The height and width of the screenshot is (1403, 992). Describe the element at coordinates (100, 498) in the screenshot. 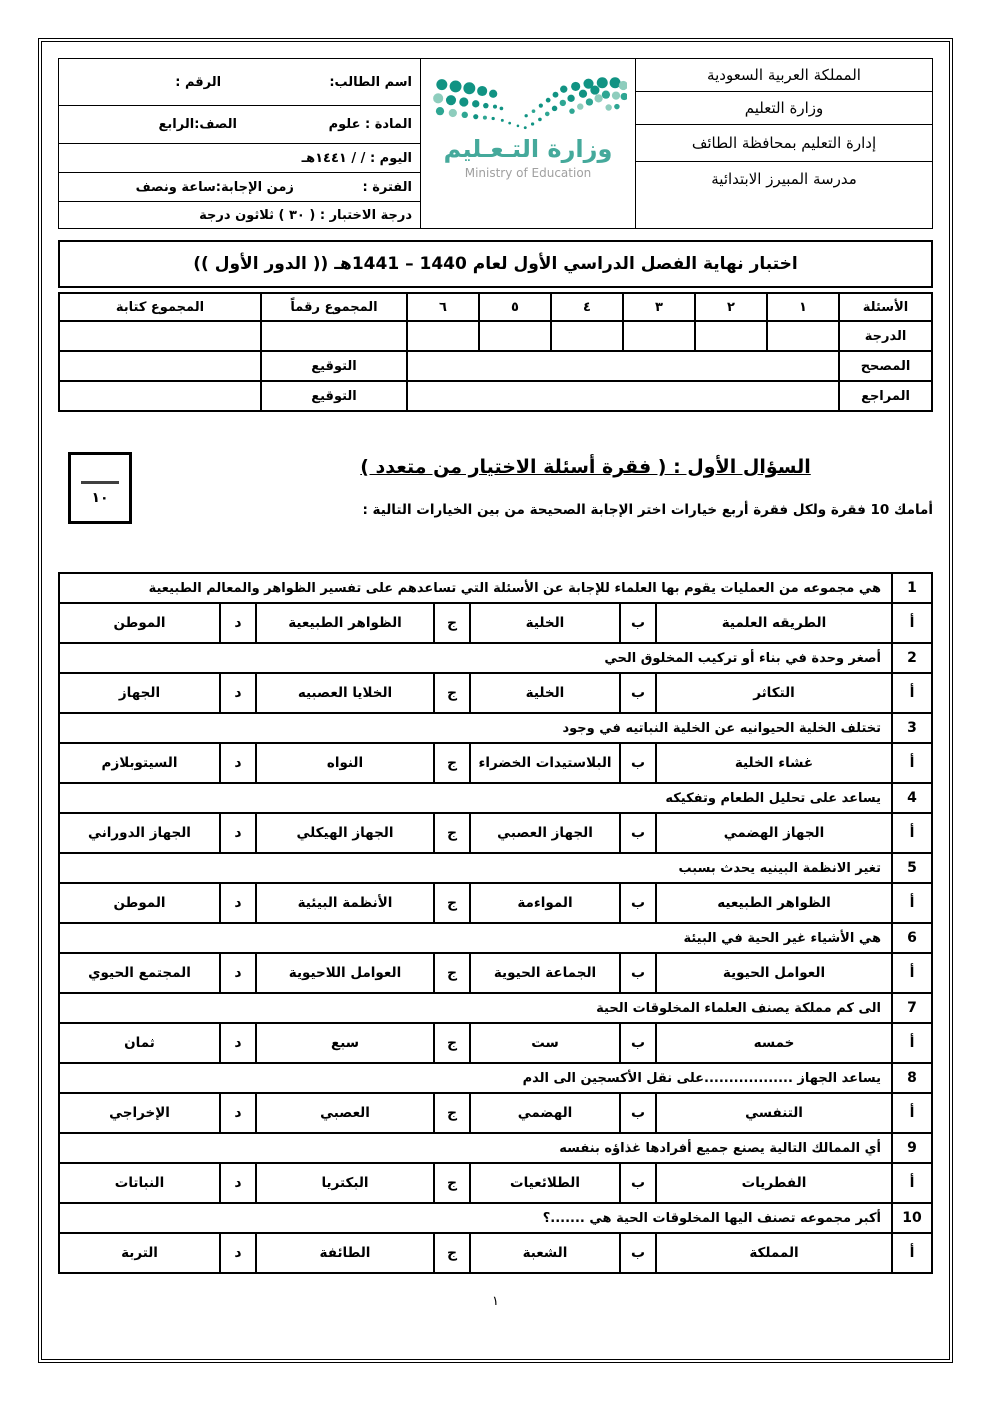

I see `score-out-of: ١٠` at that location.